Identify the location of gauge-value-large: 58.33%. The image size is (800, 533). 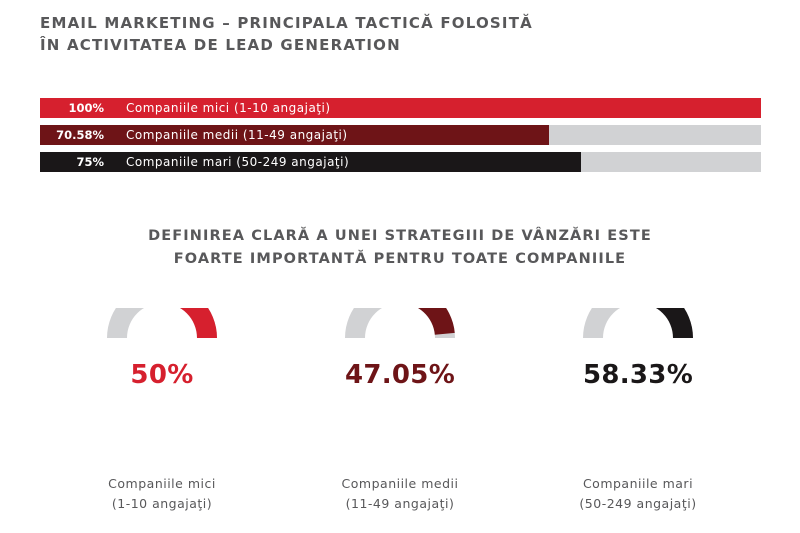
(638, 375).